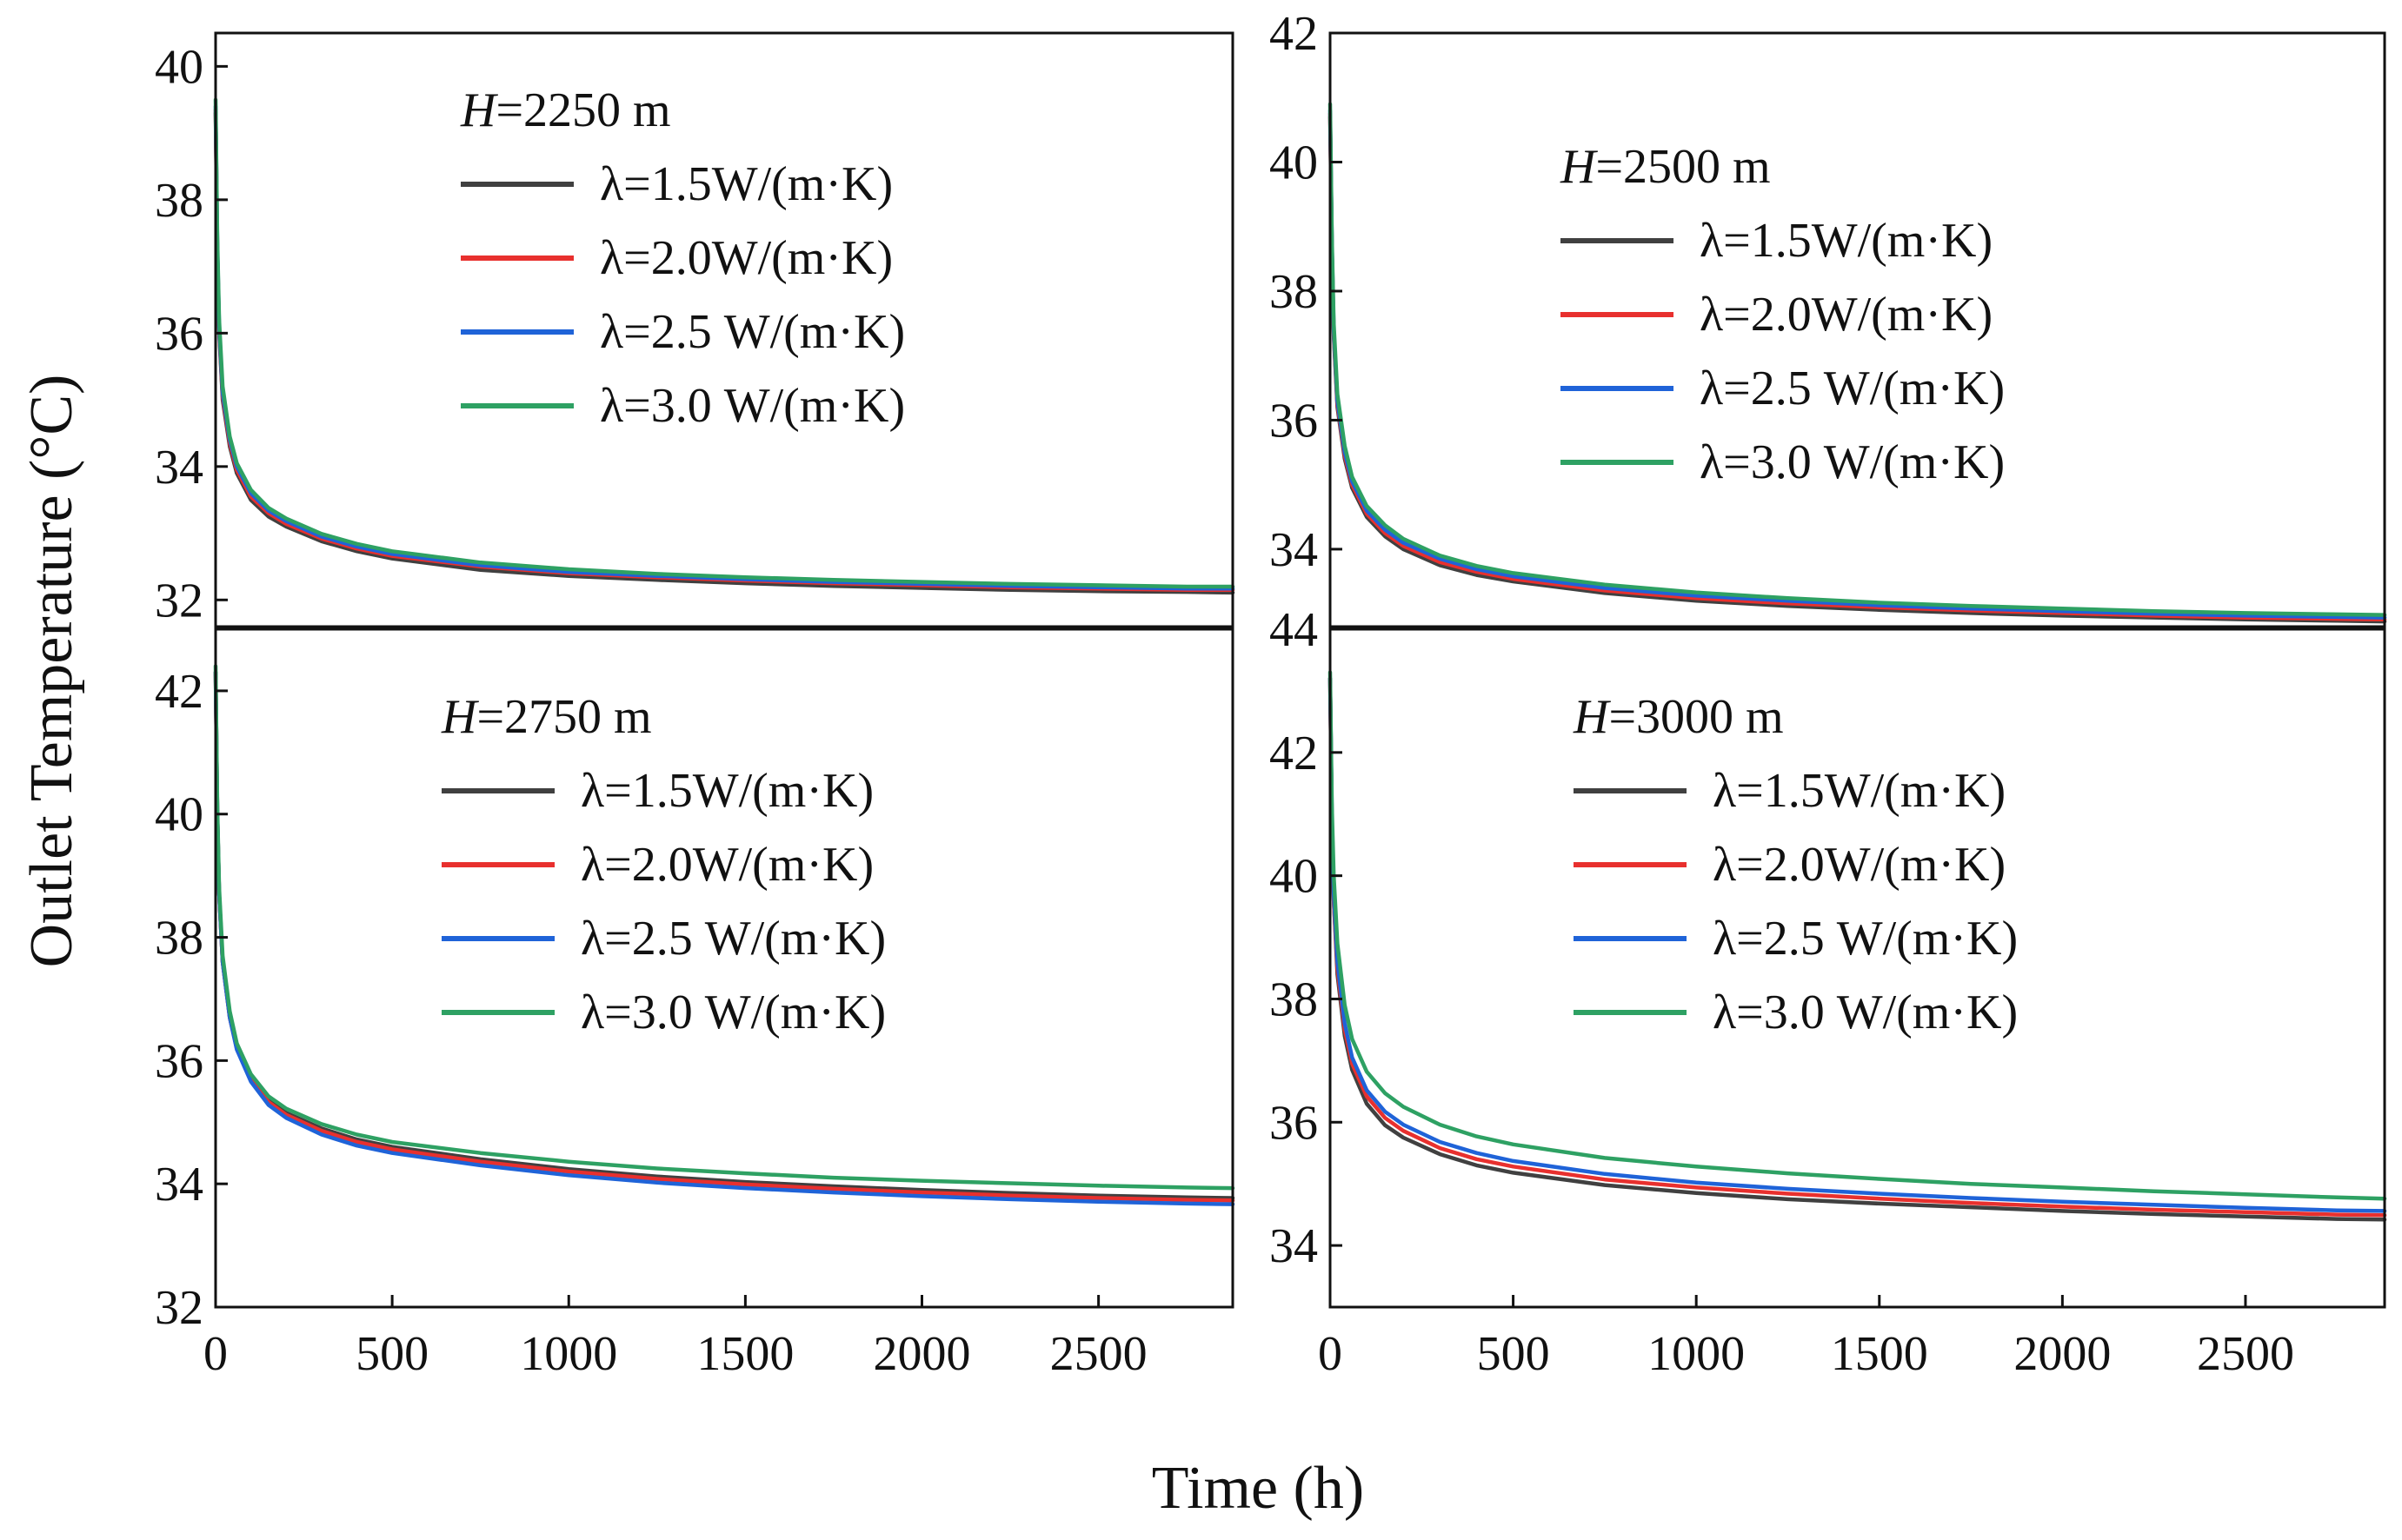 The width and height of the screenshot is (2402, 1540). What do you see at coordinates (1293, 630) in the screenshot?
I see `y-tick-label: 44` at bounding box center [1293, 630].